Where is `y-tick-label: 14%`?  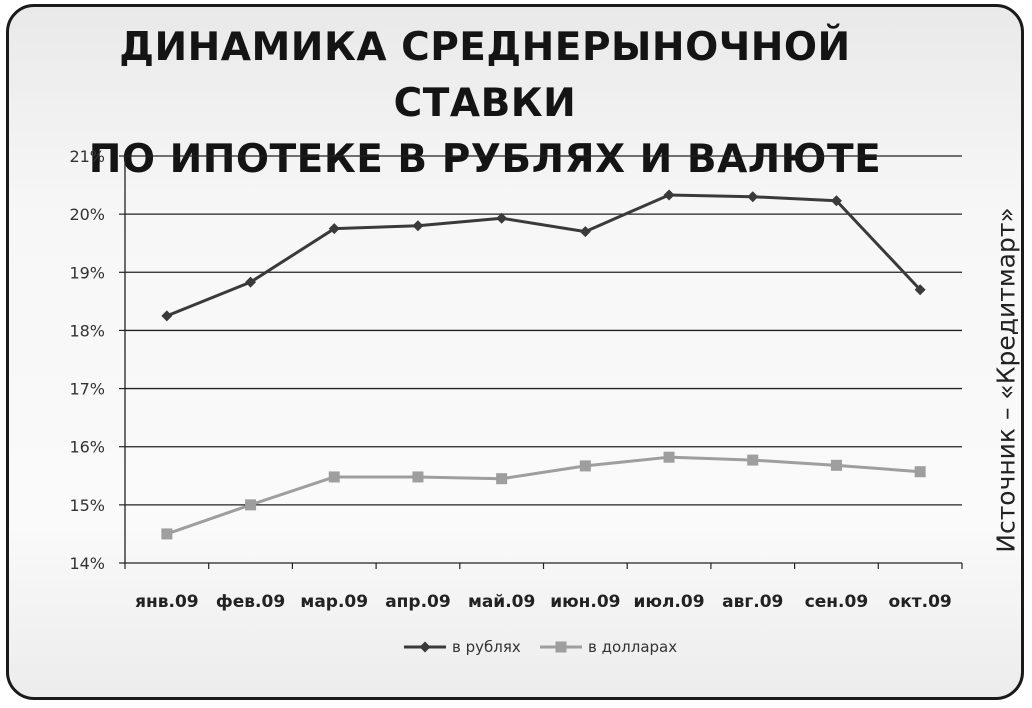 y-tick-label: 14% is located at coordinates (87, 563).